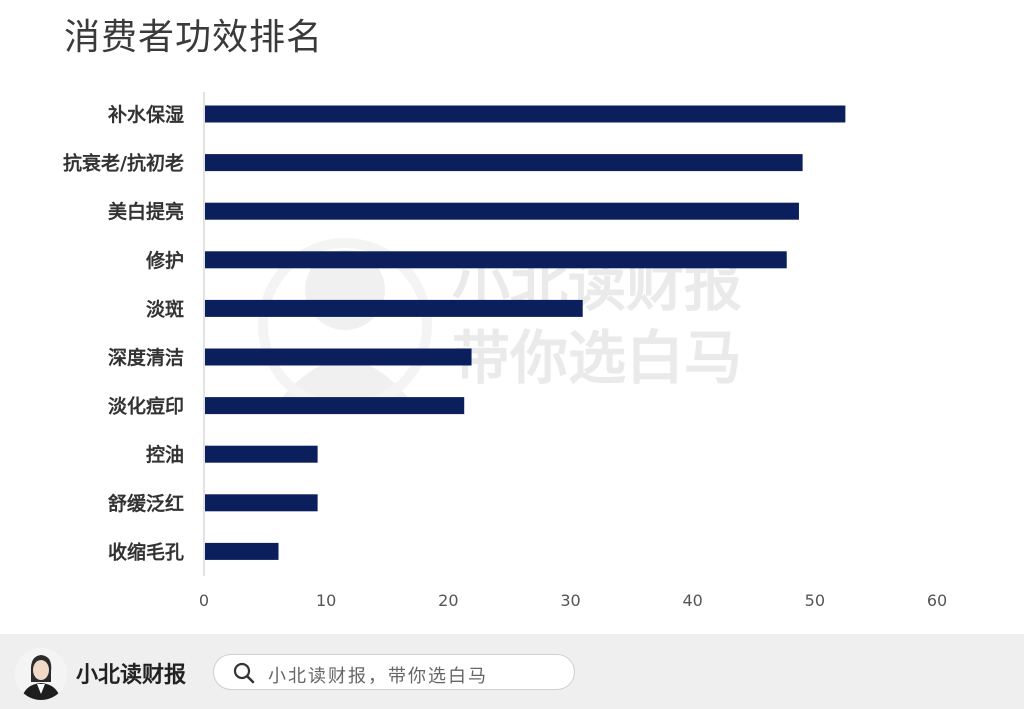 The height and width of the screenshot is (709, 1024). Describe the element at coordinates (165, 454) in the screenshot. I see `category-label-7: 控油` at that location.